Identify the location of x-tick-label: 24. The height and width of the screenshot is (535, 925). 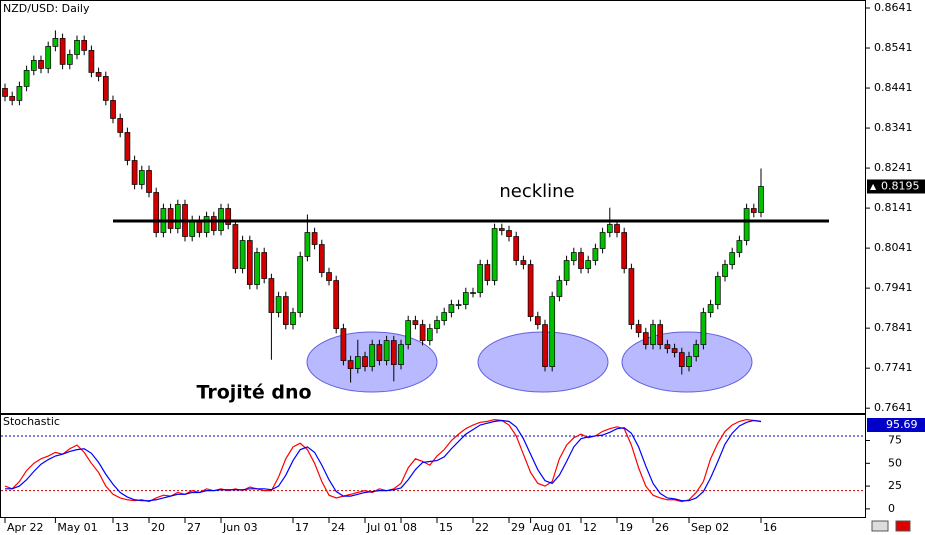
(338, 527).